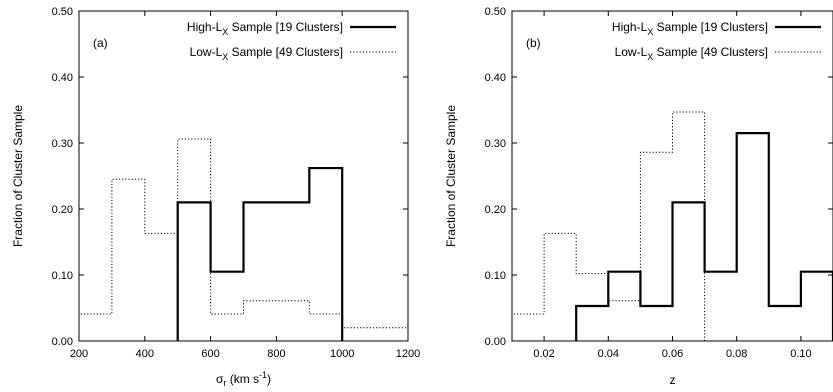  Describe the element at coordinates (276, 354) in the screenshot. I see `x-tick-label: 800` at that location.